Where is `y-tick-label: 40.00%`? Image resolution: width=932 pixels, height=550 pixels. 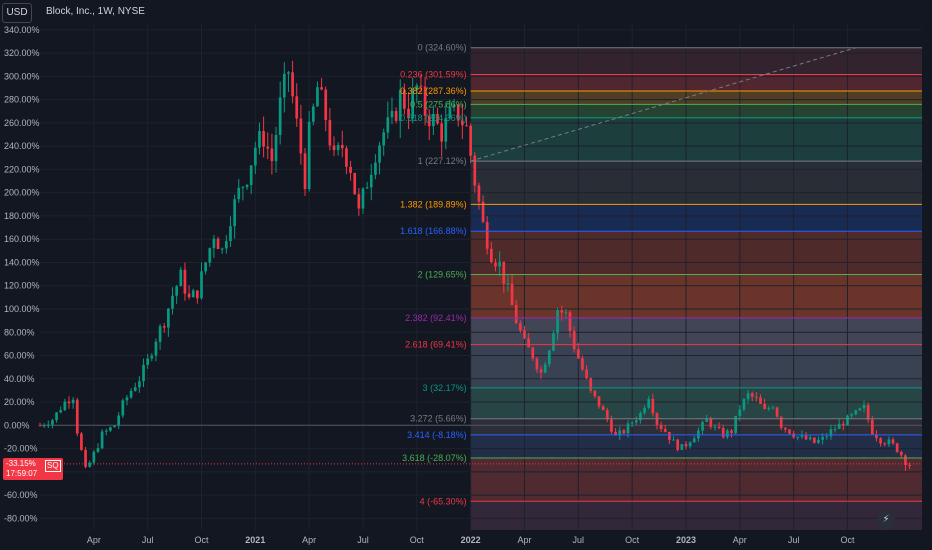 y-tick-label: 40.00% is located at coordinates (19, 379).